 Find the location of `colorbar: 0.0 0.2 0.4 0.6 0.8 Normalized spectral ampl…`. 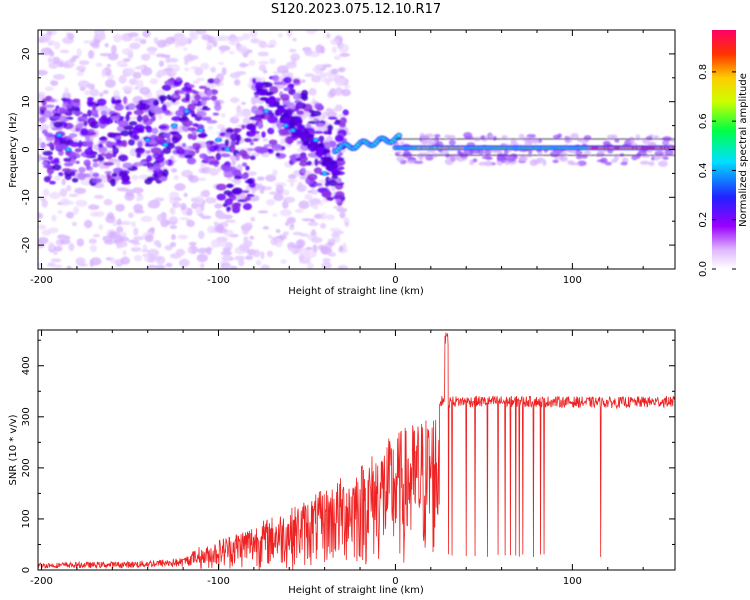

colorbar: 0.0 0.2 0.4 0.6 0.8 Normalized spectral ampl… is located at coordinates (723, 153).